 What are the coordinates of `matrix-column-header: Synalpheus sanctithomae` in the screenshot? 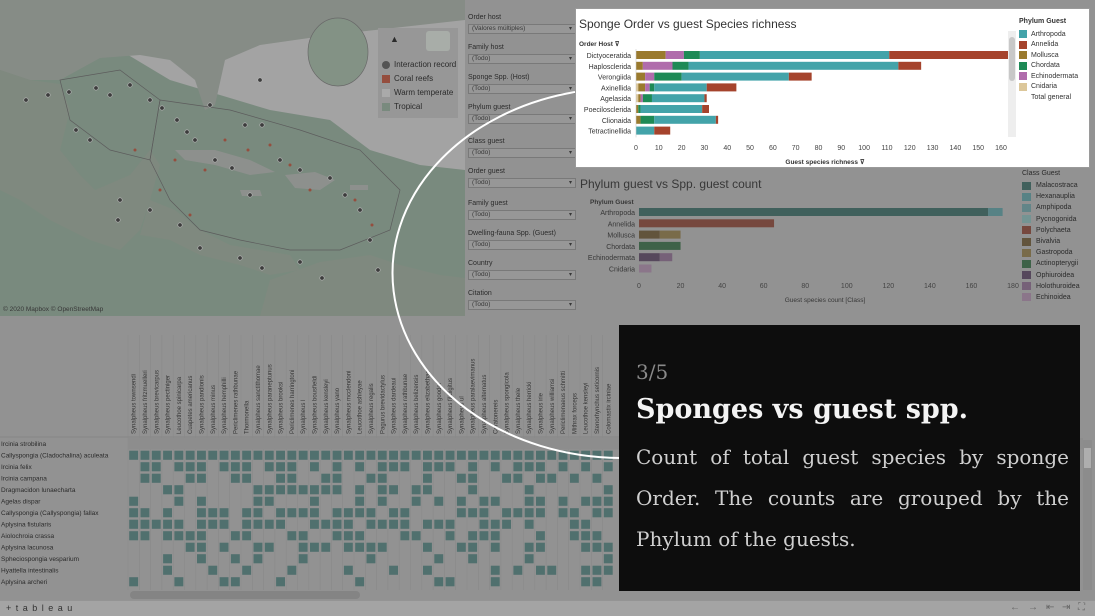 It's located at (259, 399).